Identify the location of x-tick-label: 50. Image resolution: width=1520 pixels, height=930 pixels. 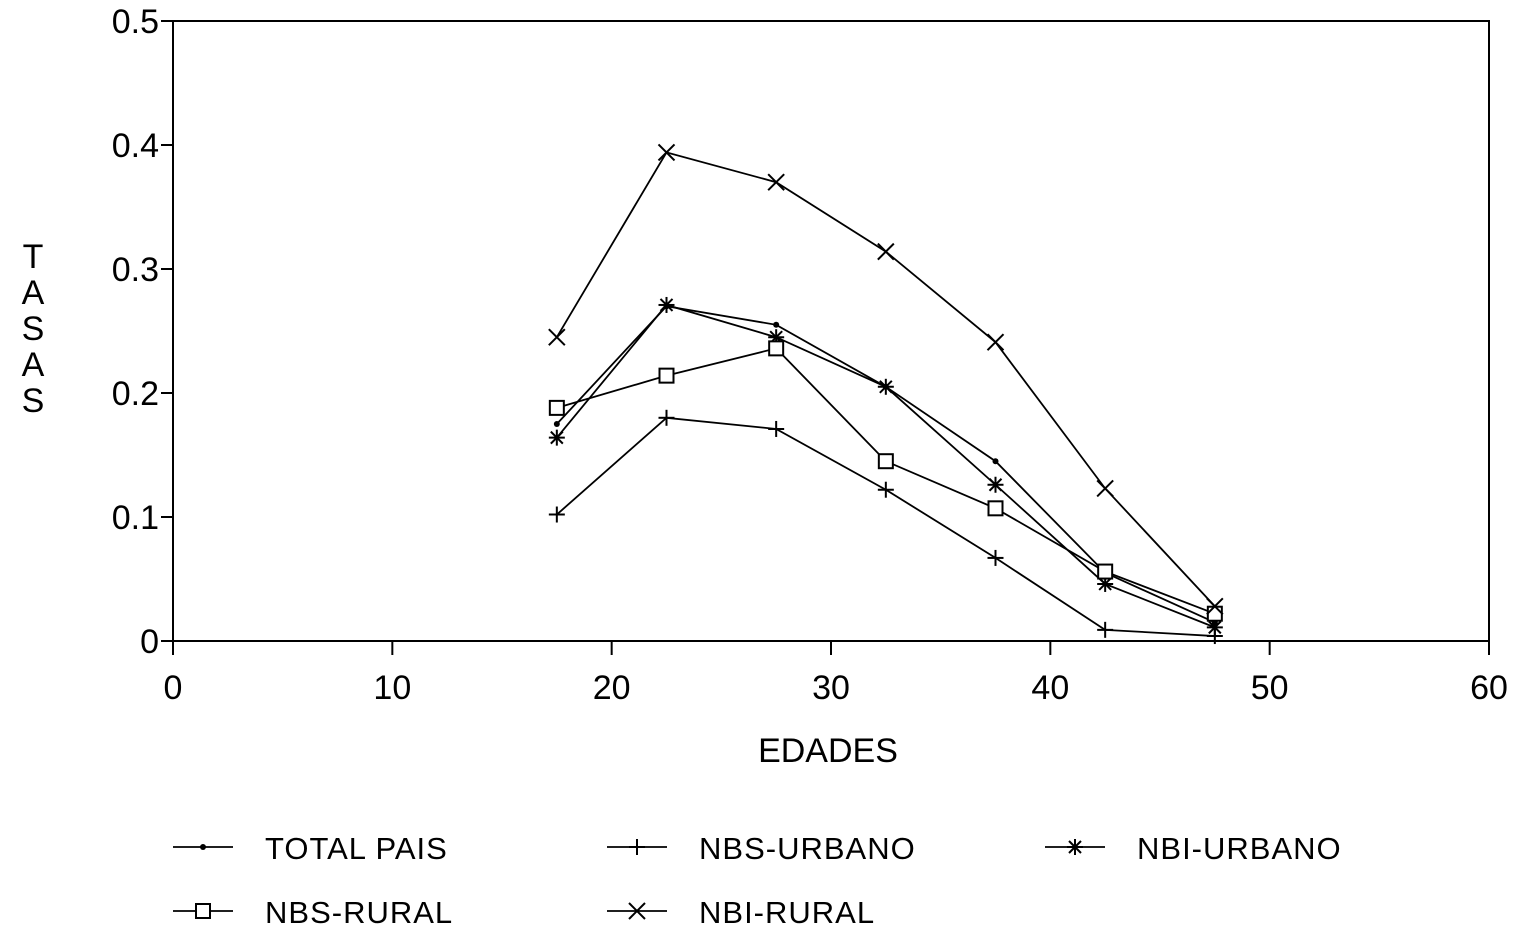
(1270, 688).